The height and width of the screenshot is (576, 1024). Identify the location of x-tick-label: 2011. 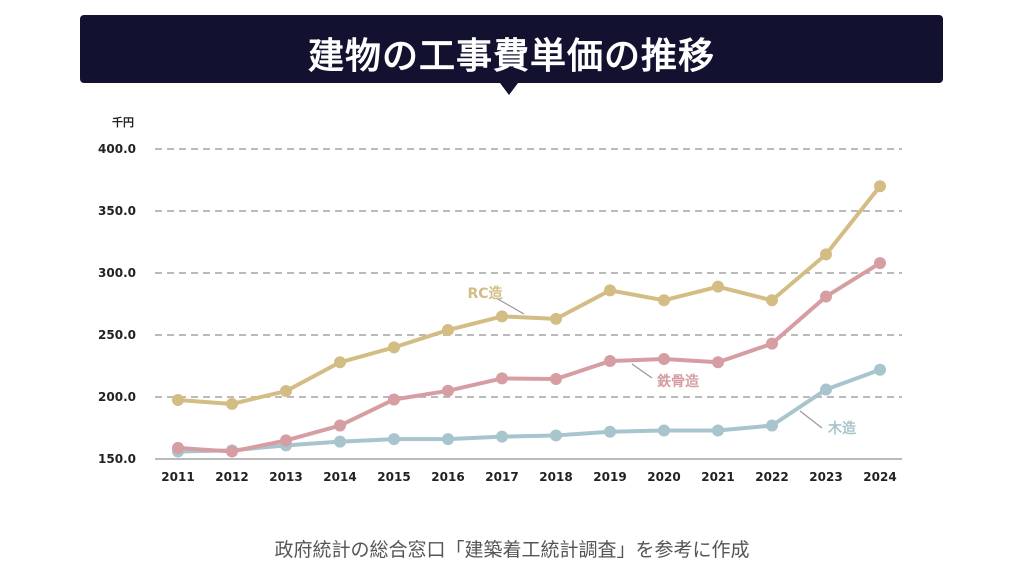
(177, 477).